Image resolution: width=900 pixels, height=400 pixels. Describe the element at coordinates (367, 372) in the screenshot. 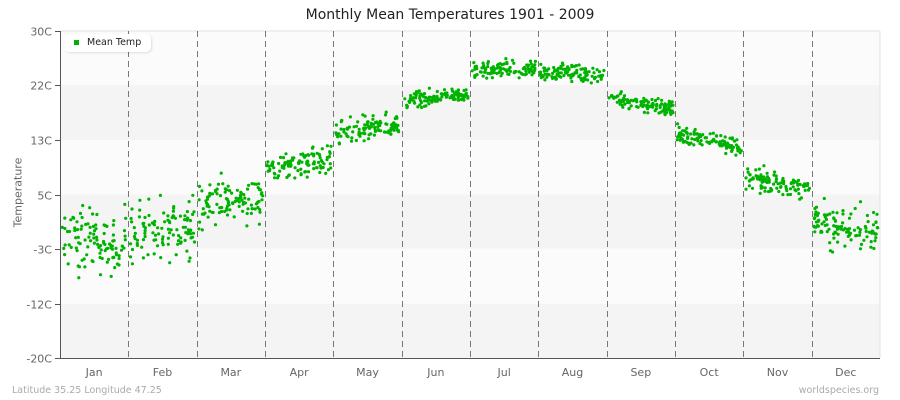

I see `svg-text: May` at that location.